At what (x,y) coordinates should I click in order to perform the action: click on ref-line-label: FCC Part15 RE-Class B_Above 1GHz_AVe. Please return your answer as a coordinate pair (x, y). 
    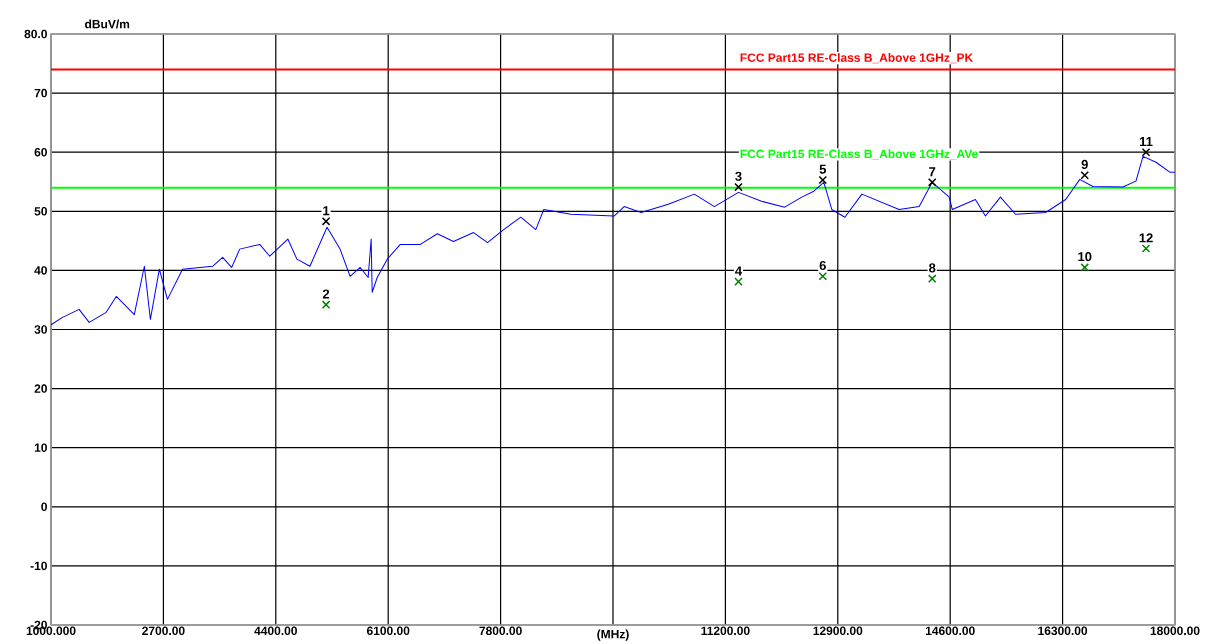
    Looking at the image, I should click on (859, 154).